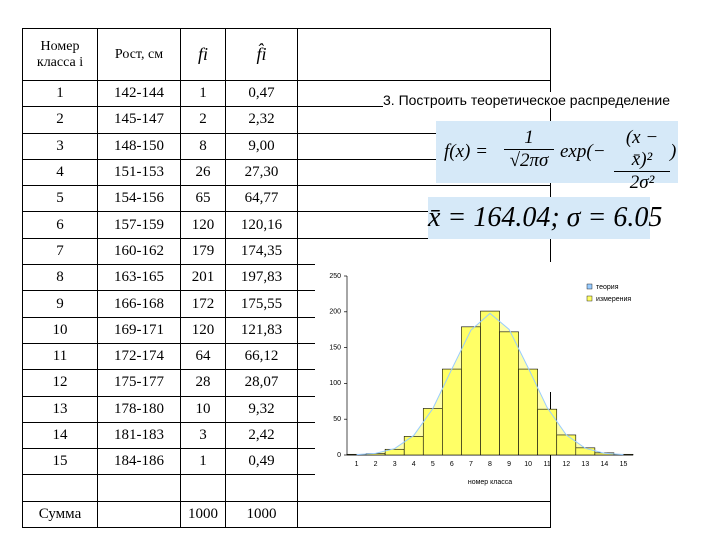  Describe the element at coordinates (261, 435) in the screenshot. I see `table-cell: 2,42` at that location.